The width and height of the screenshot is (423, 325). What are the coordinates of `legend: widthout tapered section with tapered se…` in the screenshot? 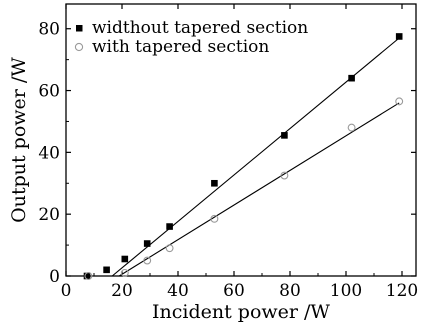 It's located at (191, 37).